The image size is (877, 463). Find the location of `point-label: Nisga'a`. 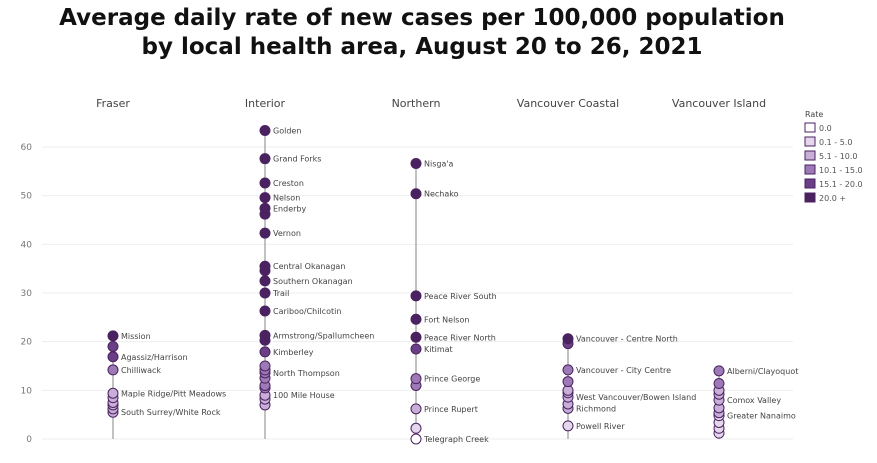

point-label: Nisga'a is located at coordinates (439, 164).